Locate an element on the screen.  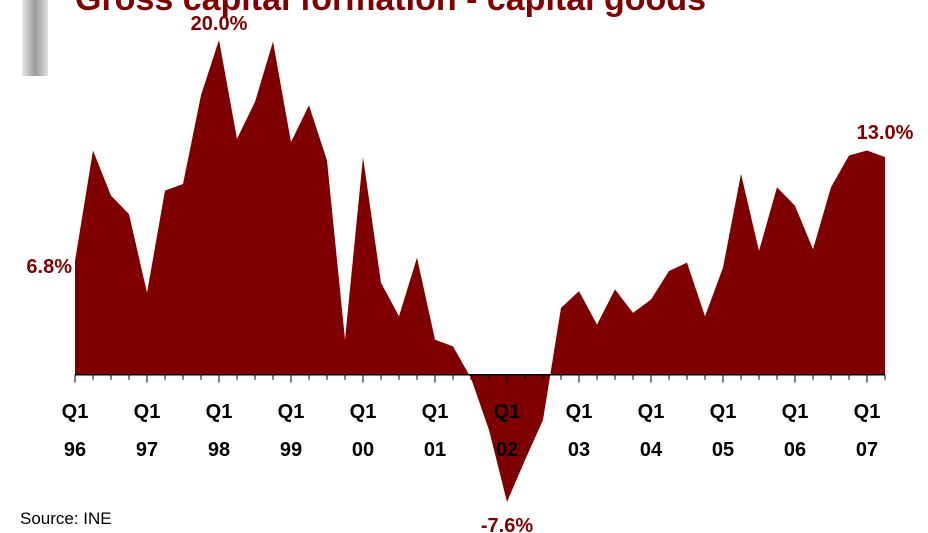
x-tick-year: 07 is located at coordinates (867, 450).